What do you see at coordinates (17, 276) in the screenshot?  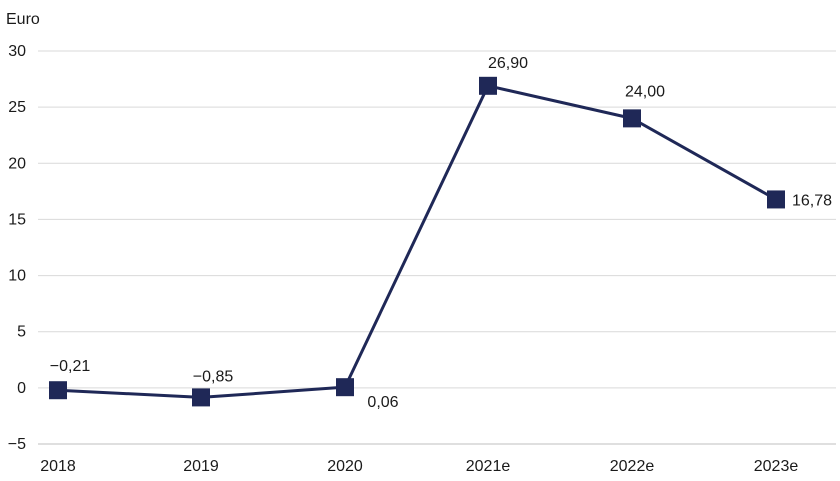 I see `y-tick-label: 10` at bounding box center [17, 276].